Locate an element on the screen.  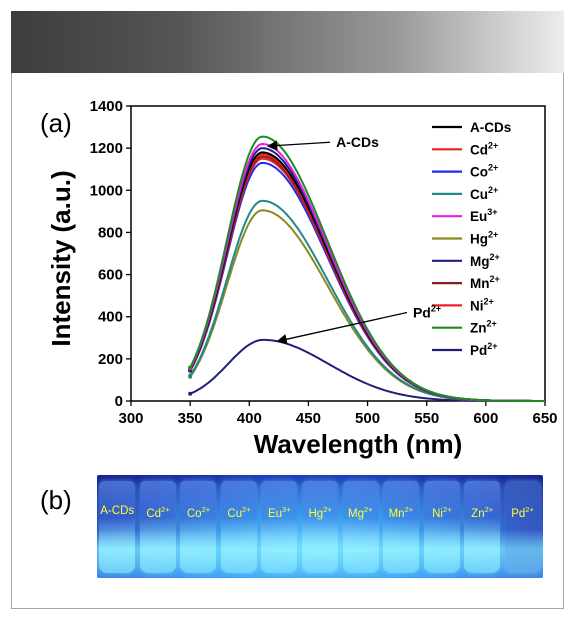
annotation-label-1: Pd2+ is located at coordinates (427, 312).